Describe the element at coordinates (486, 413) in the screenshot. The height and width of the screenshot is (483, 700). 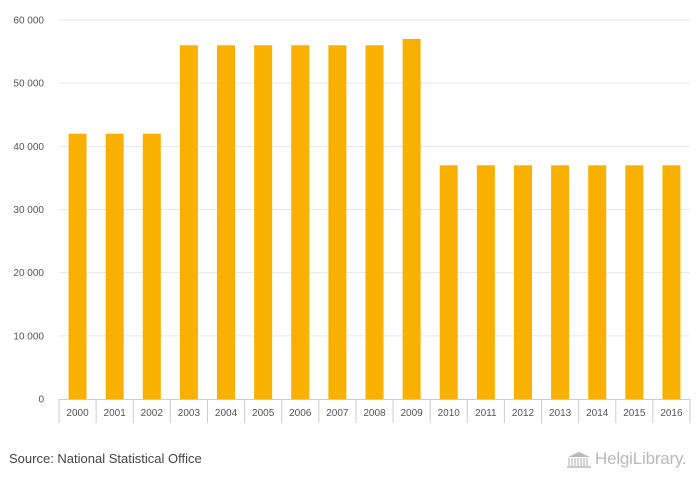
I see `x-tick-label: 2011` at that location.